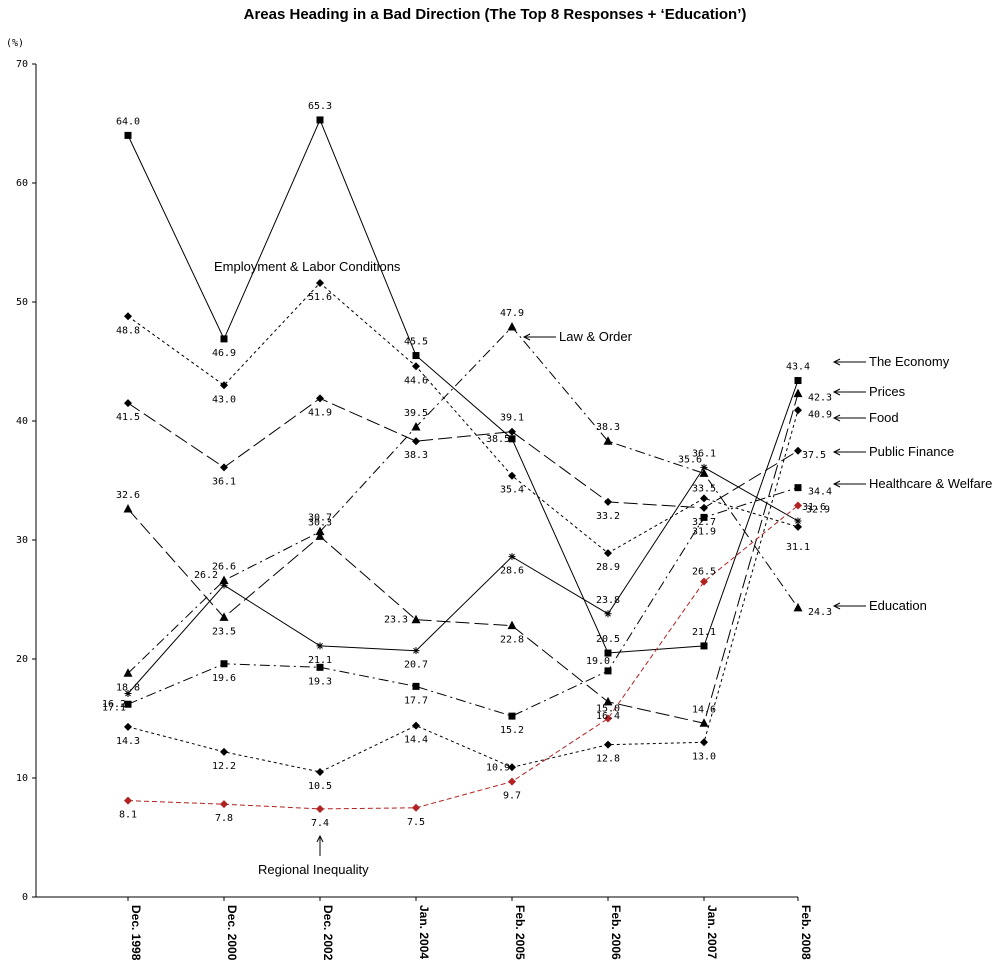  What do you see at coordinates (416, 380) in the screenshot?
I see `data-label: 44.6` at bounding box center [416, 380].